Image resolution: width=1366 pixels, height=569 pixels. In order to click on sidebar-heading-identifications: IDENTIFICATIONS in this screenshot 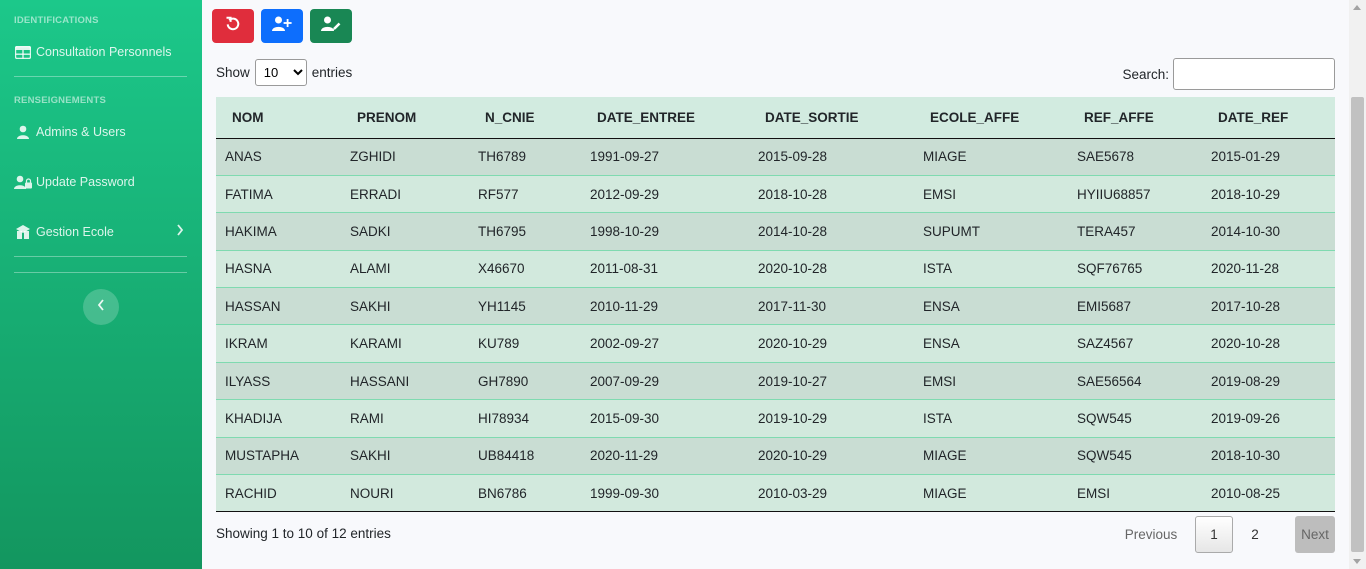, I will do `click(56, 20)`.